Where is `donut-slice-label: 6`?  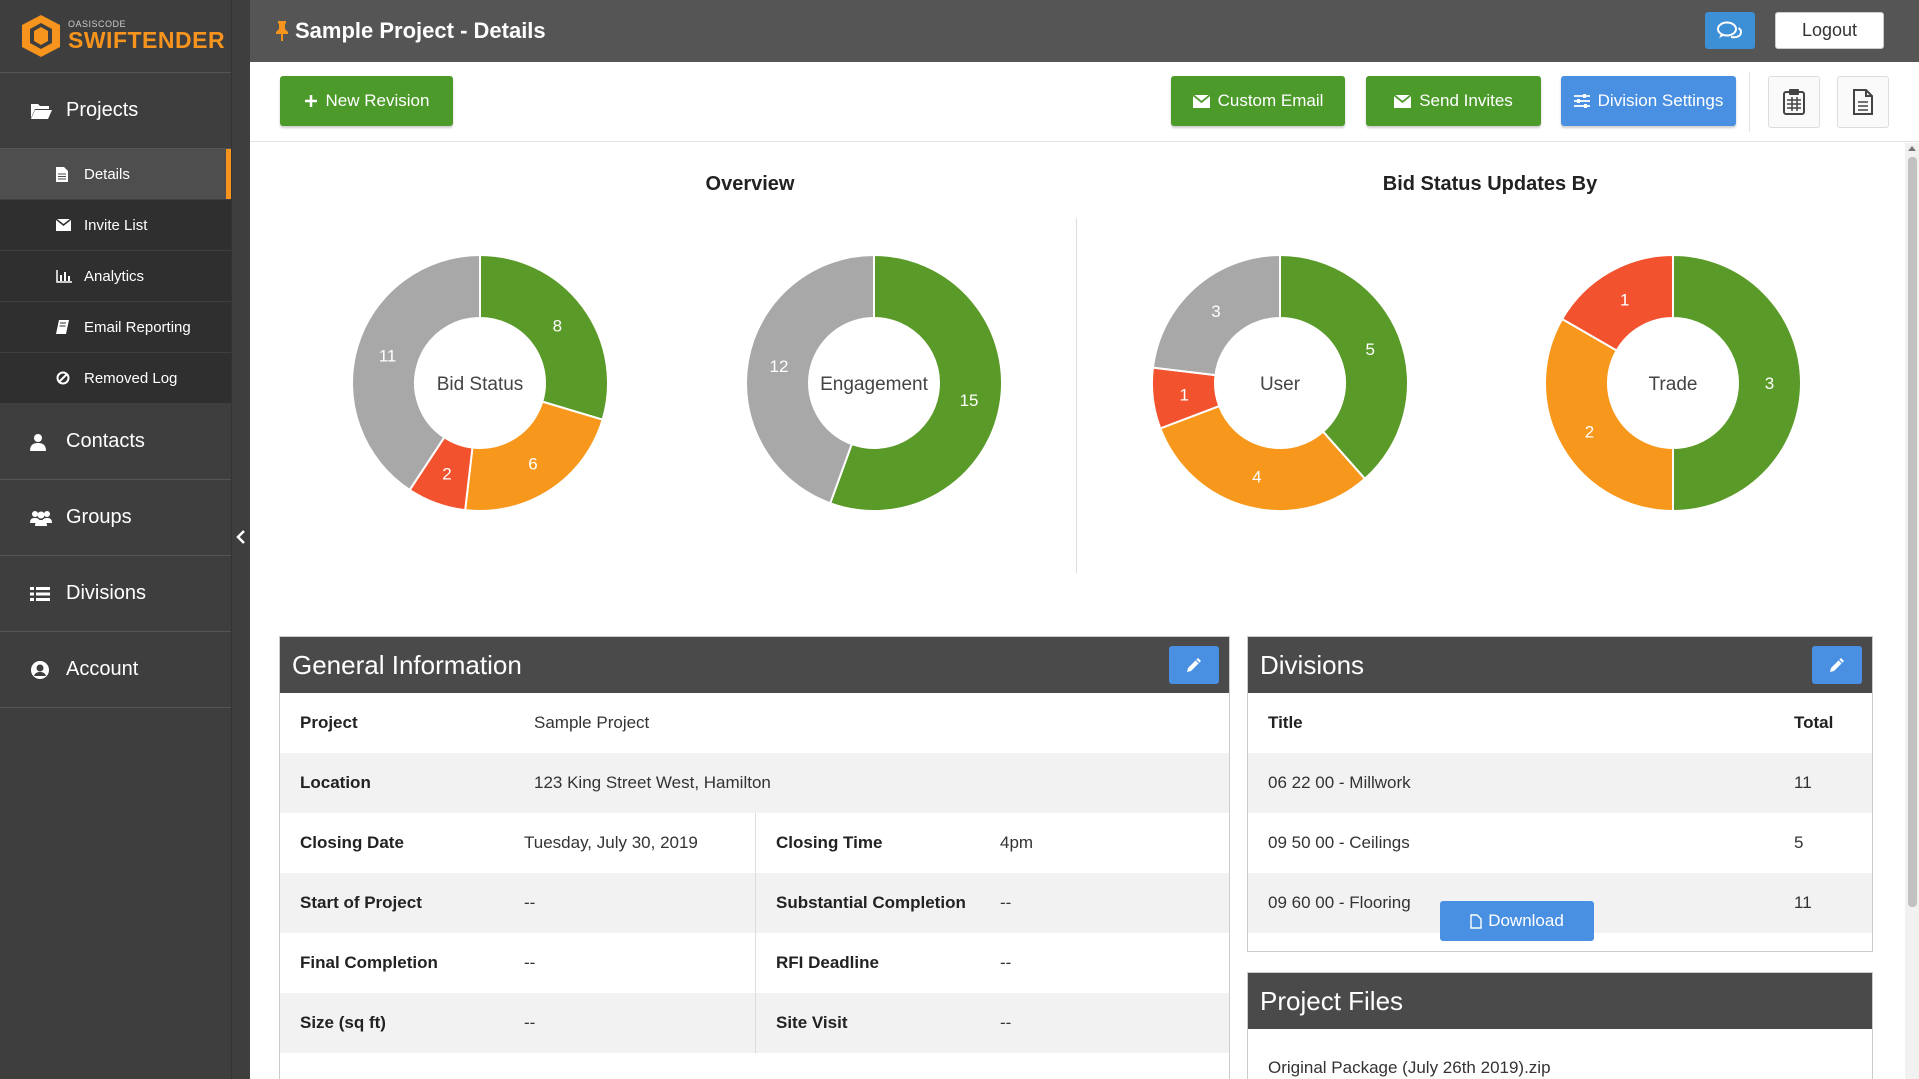
donut-slice-label: 6 is located at coordinates (532, 464).